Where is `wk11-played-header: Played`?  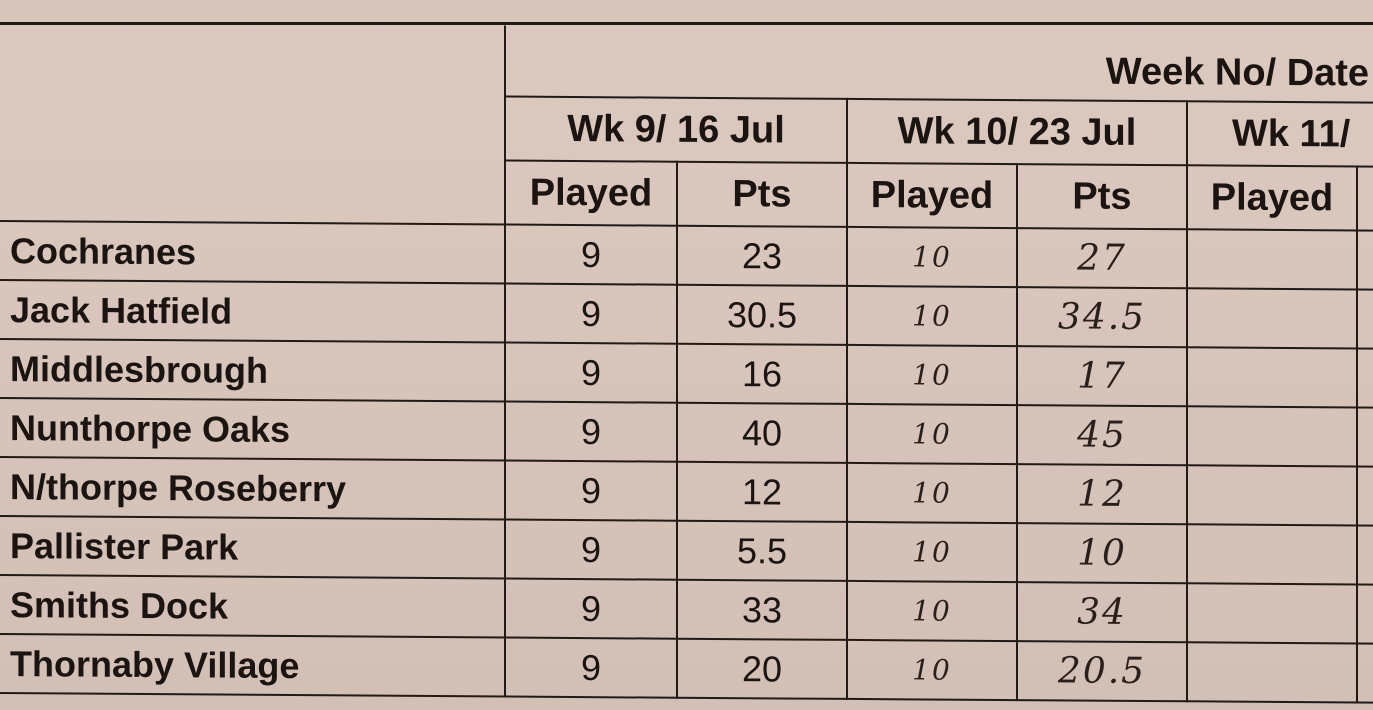
wk11-played-header: Played is located at coordinates (1272, 198).